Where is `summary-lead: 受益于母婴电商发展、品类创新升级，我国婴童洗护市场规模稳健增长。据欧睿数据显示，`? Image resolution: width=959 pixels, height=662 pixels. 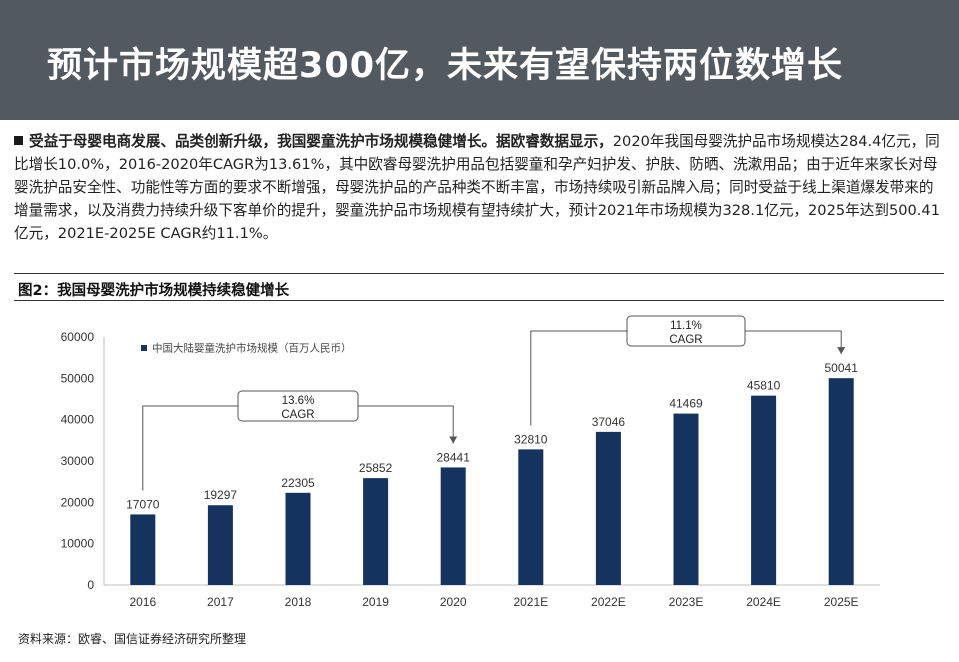
summary-lead: 受益于母婴电商发展、品类创新升级，我国婴童洗护市场规模稳健增长。据欧睿数据显示， is located at coordinates (321, 141).